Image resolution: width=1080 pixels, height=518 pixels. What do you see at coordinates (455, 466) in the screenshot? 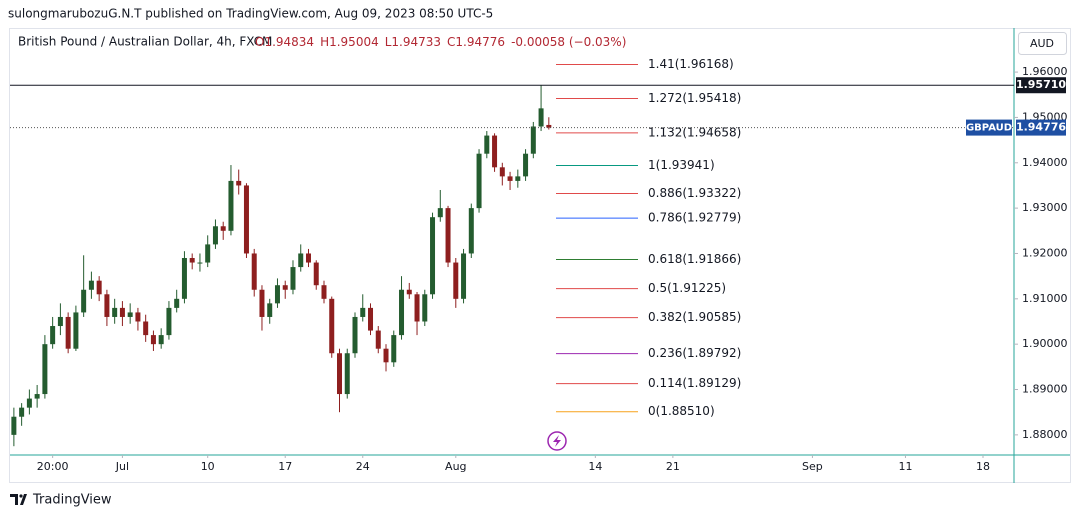
I see `x-tick-label: Aug` at bounding box center [455, 466].